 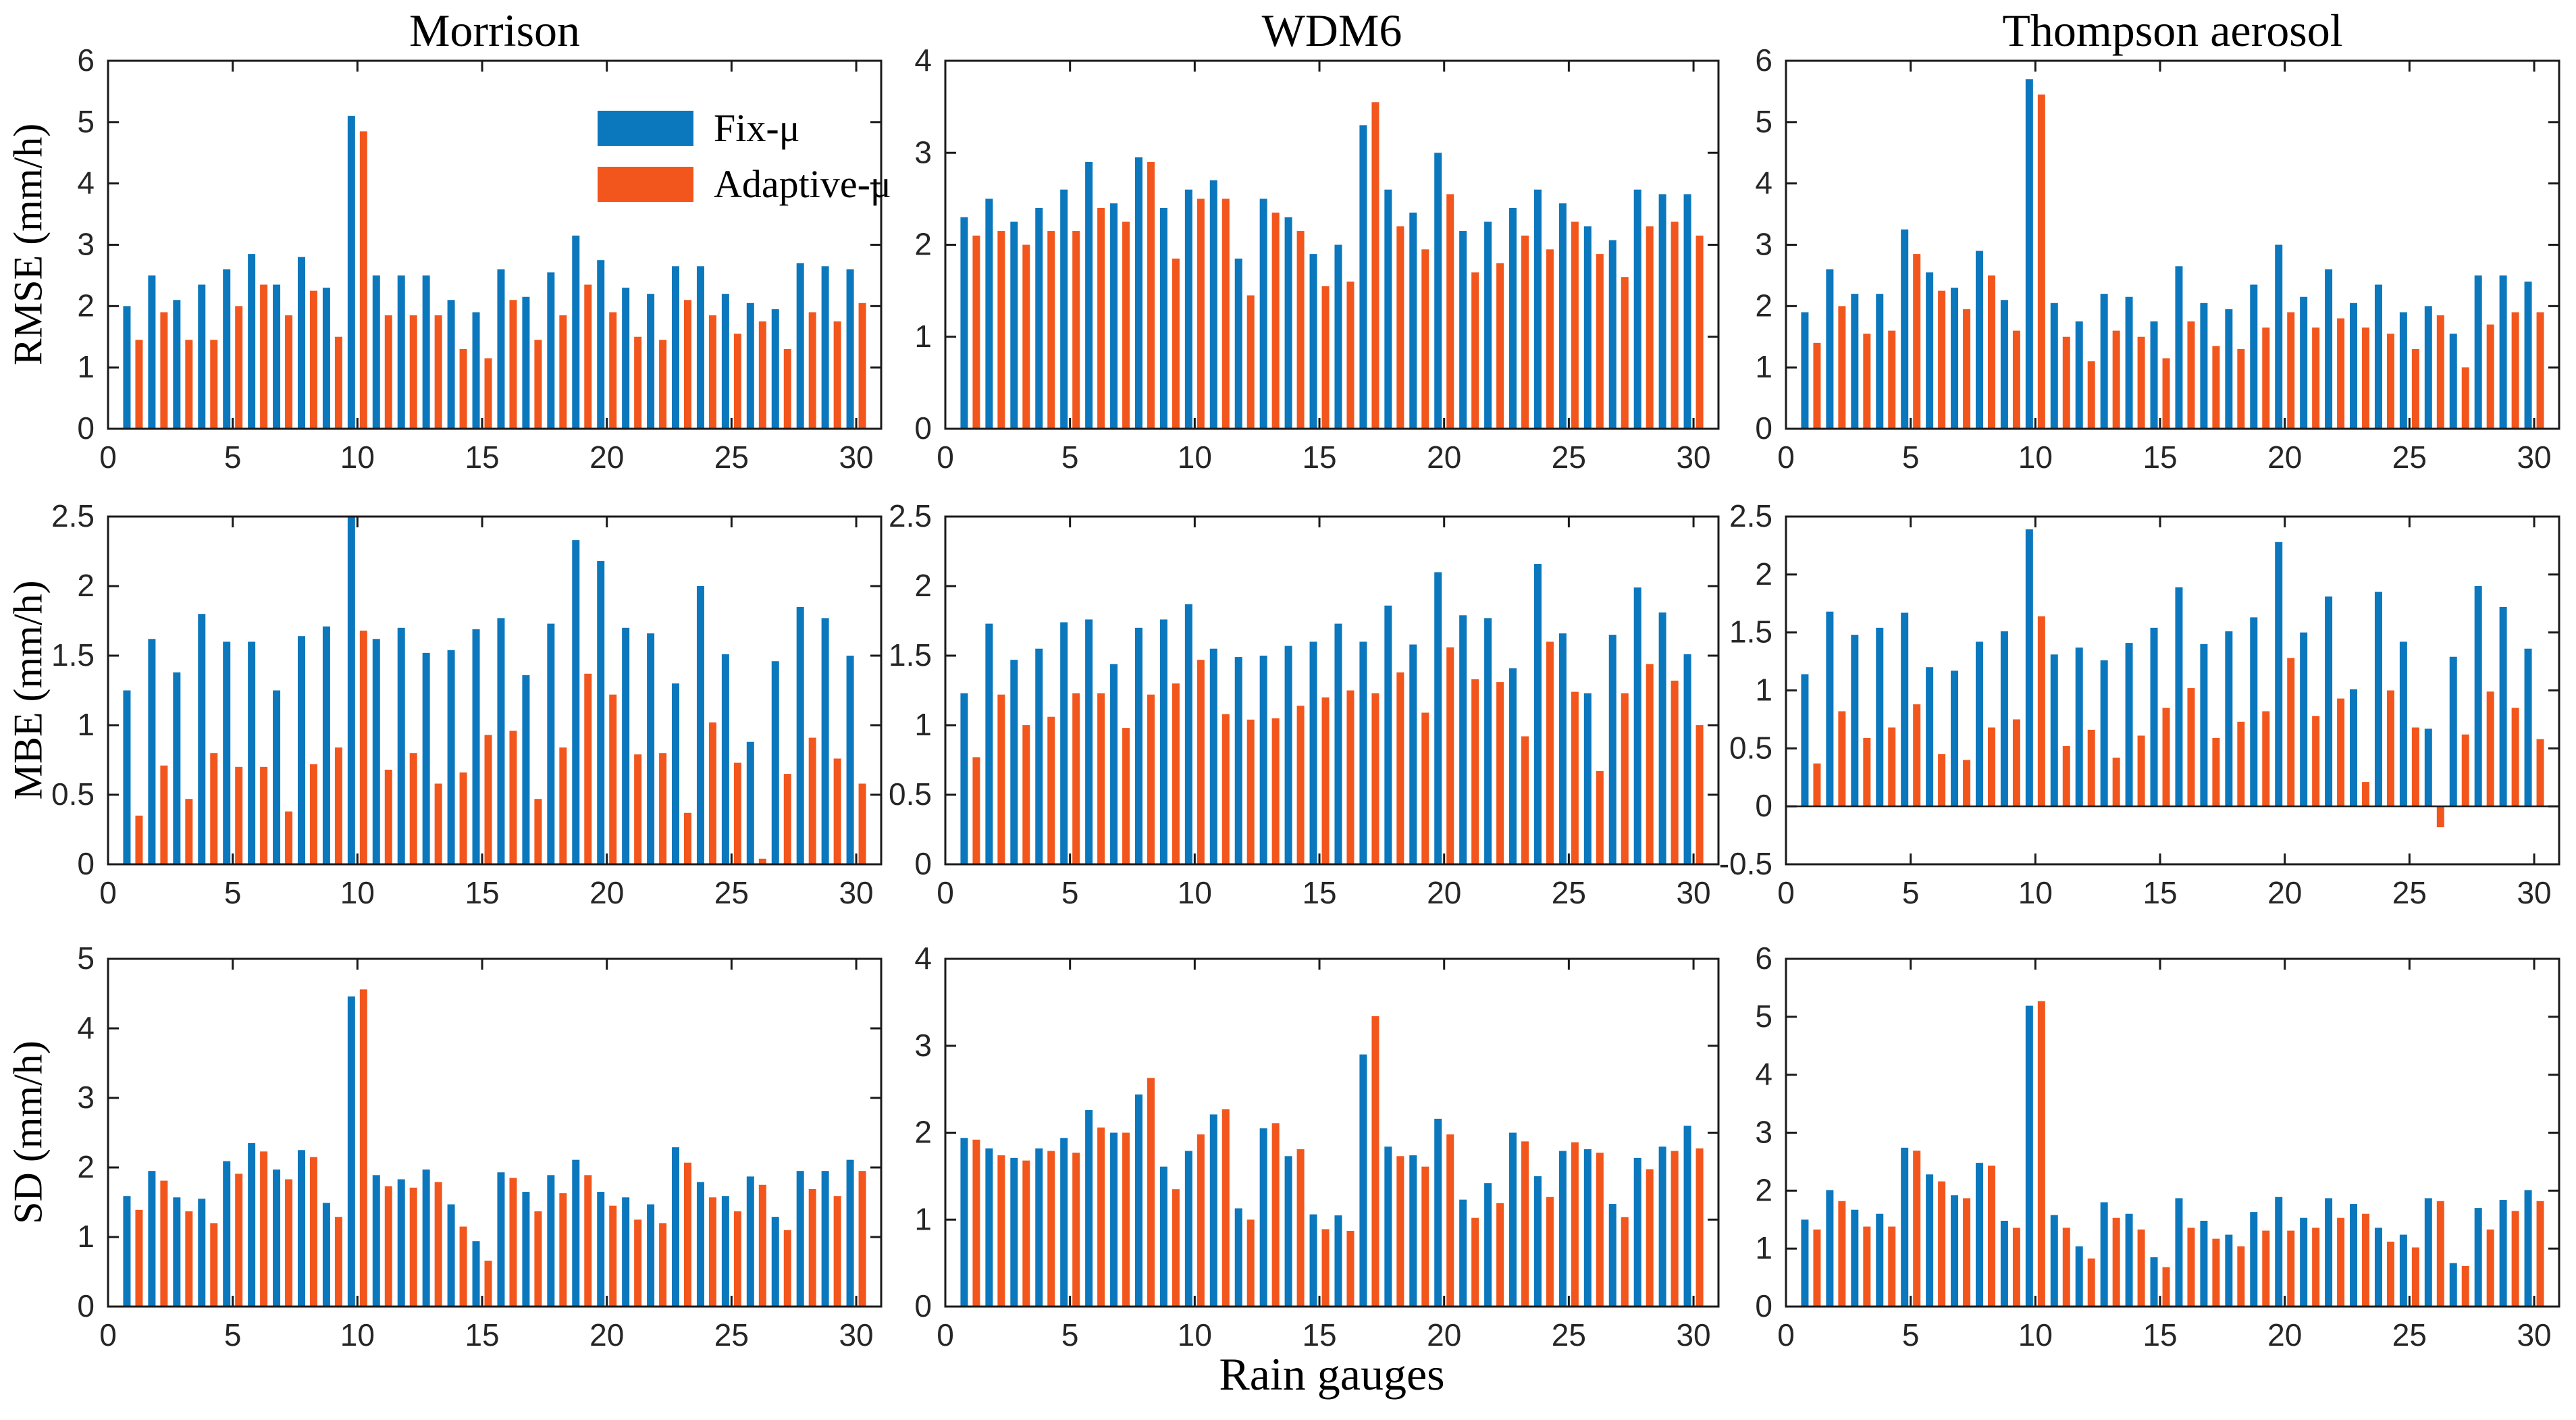 I want to click on y-tick-label: 6, so click(x=86, y=60).